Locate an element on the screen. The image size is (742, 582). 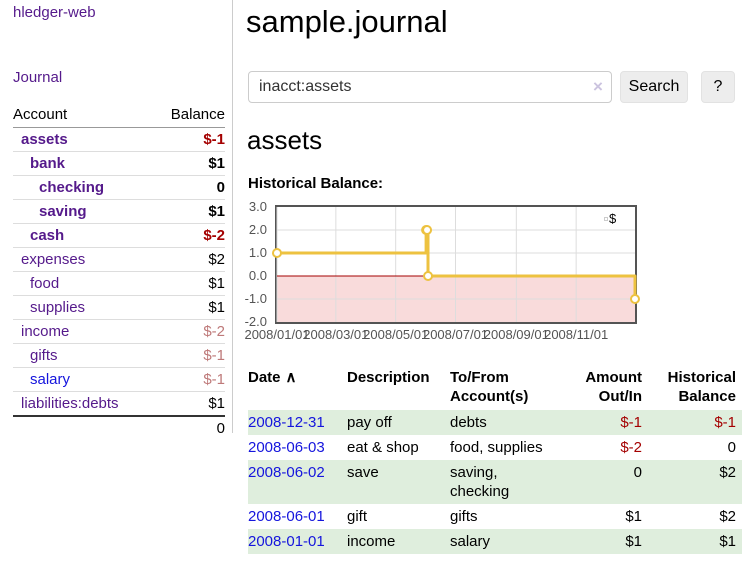
account-heading: assets is located at coordinates (285, 140).